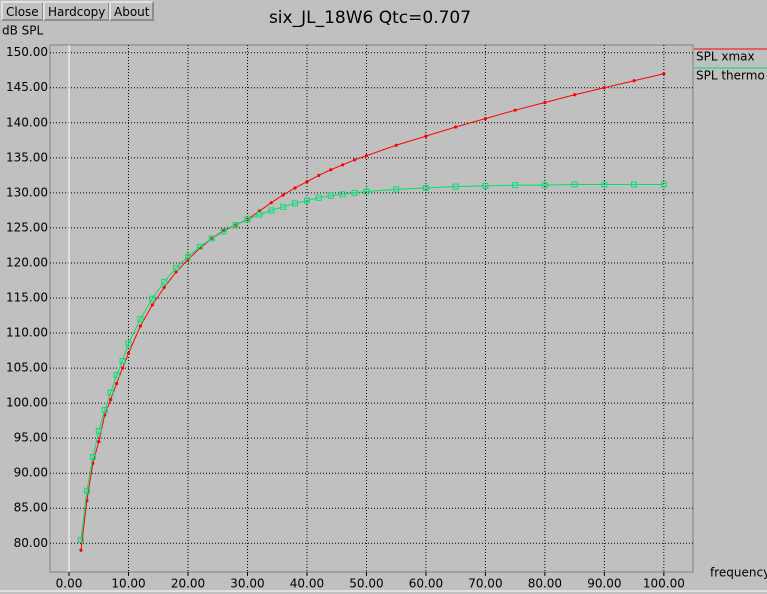  What do you see at coordinates (22, 11) in the screenshot?
I see `close-button: Close` at bounding box center [22, 11].